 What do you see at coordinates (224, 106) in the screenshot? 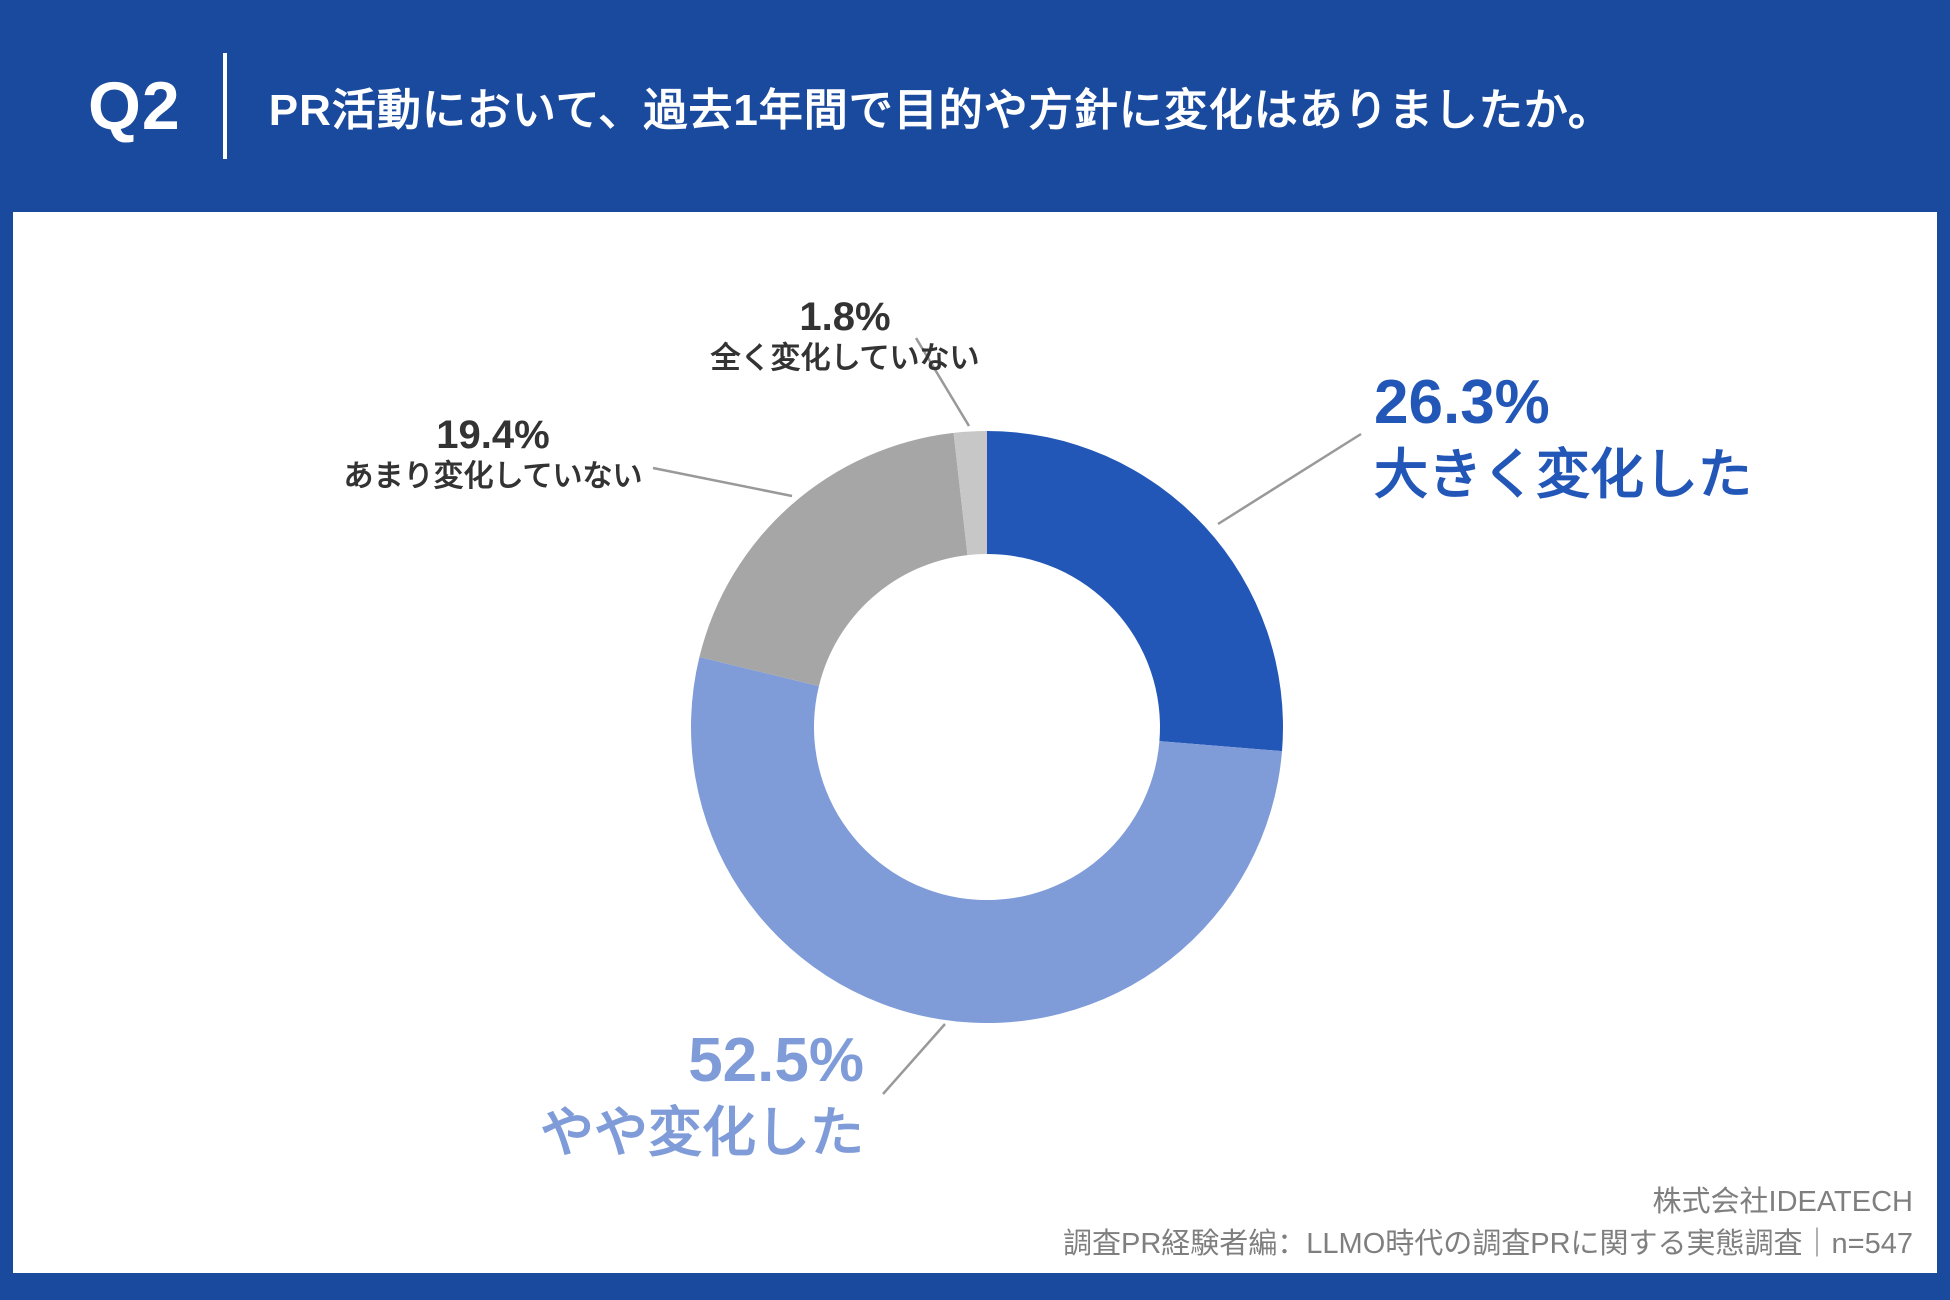
I see `header-divider` at bounding box center [224, 106].